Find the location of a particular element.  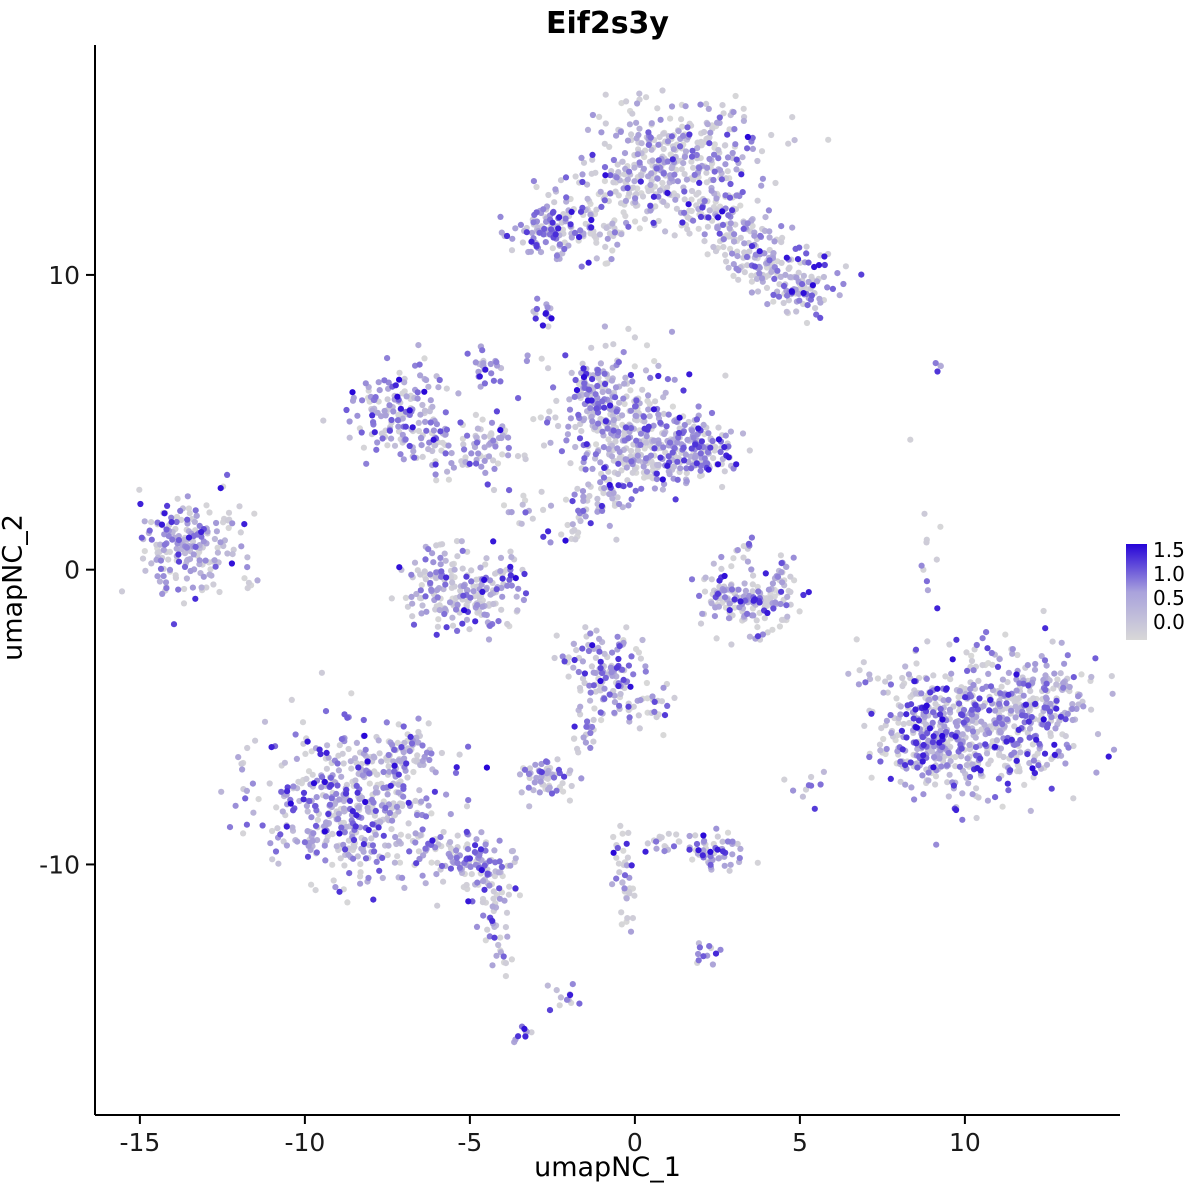

legend-tick-label: 1.5 is located at coordinates (1169, 550).